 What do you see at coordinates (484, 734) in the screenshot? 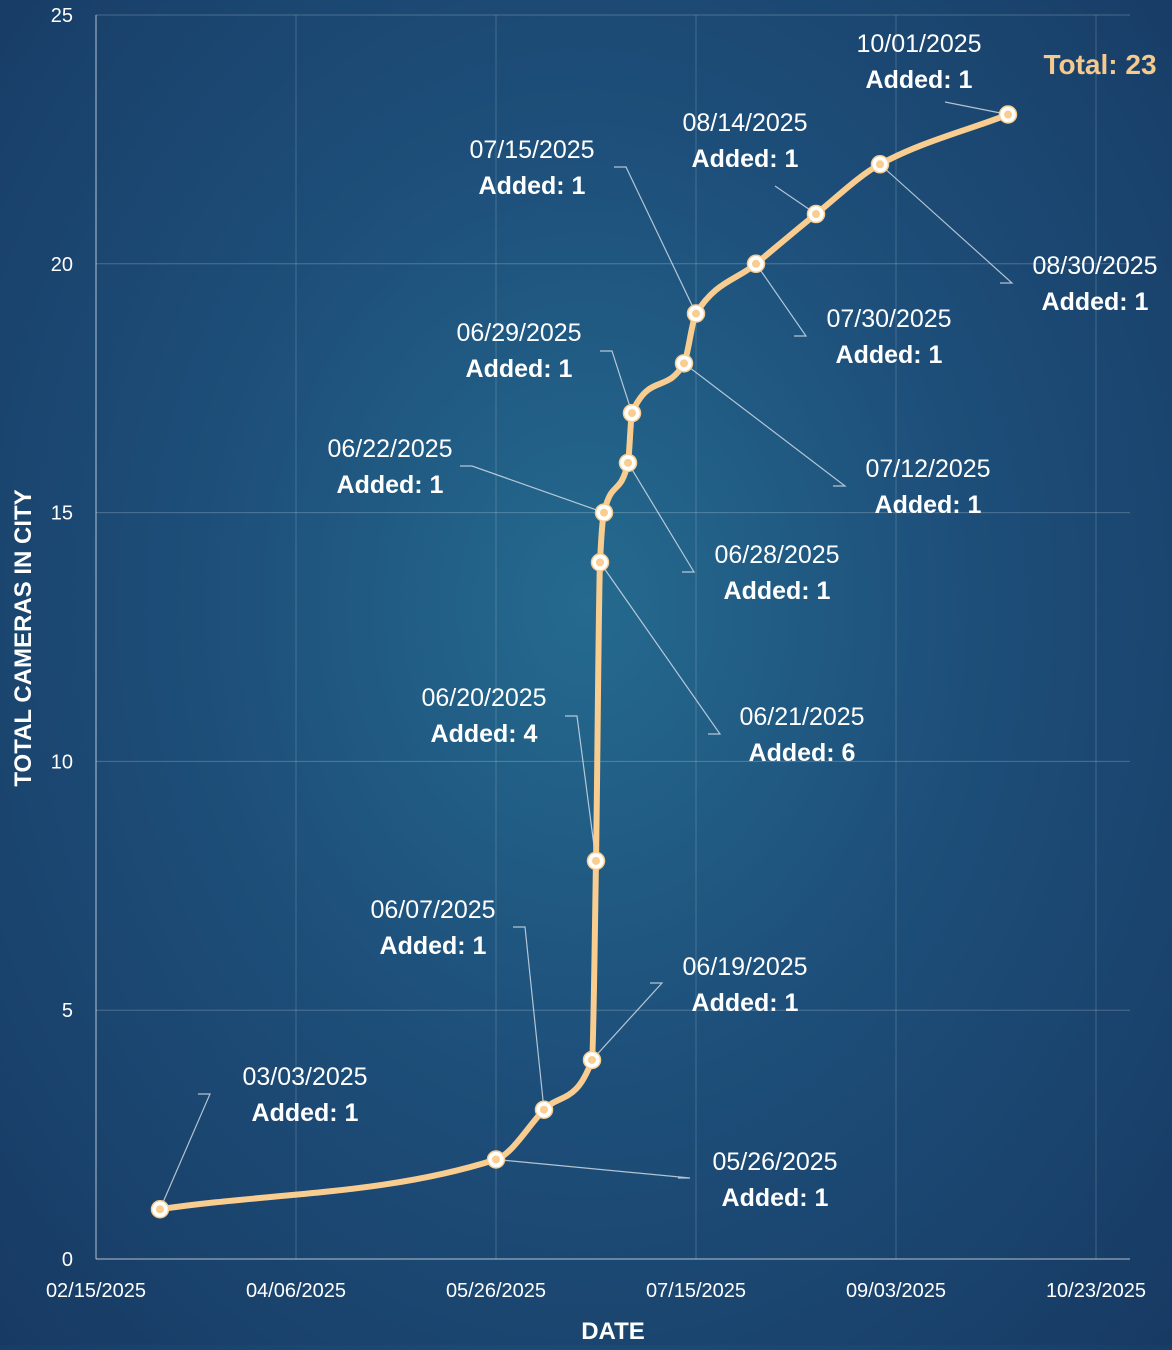
I see `annotation-added: Added: 4` at bounding box center [484, 734].